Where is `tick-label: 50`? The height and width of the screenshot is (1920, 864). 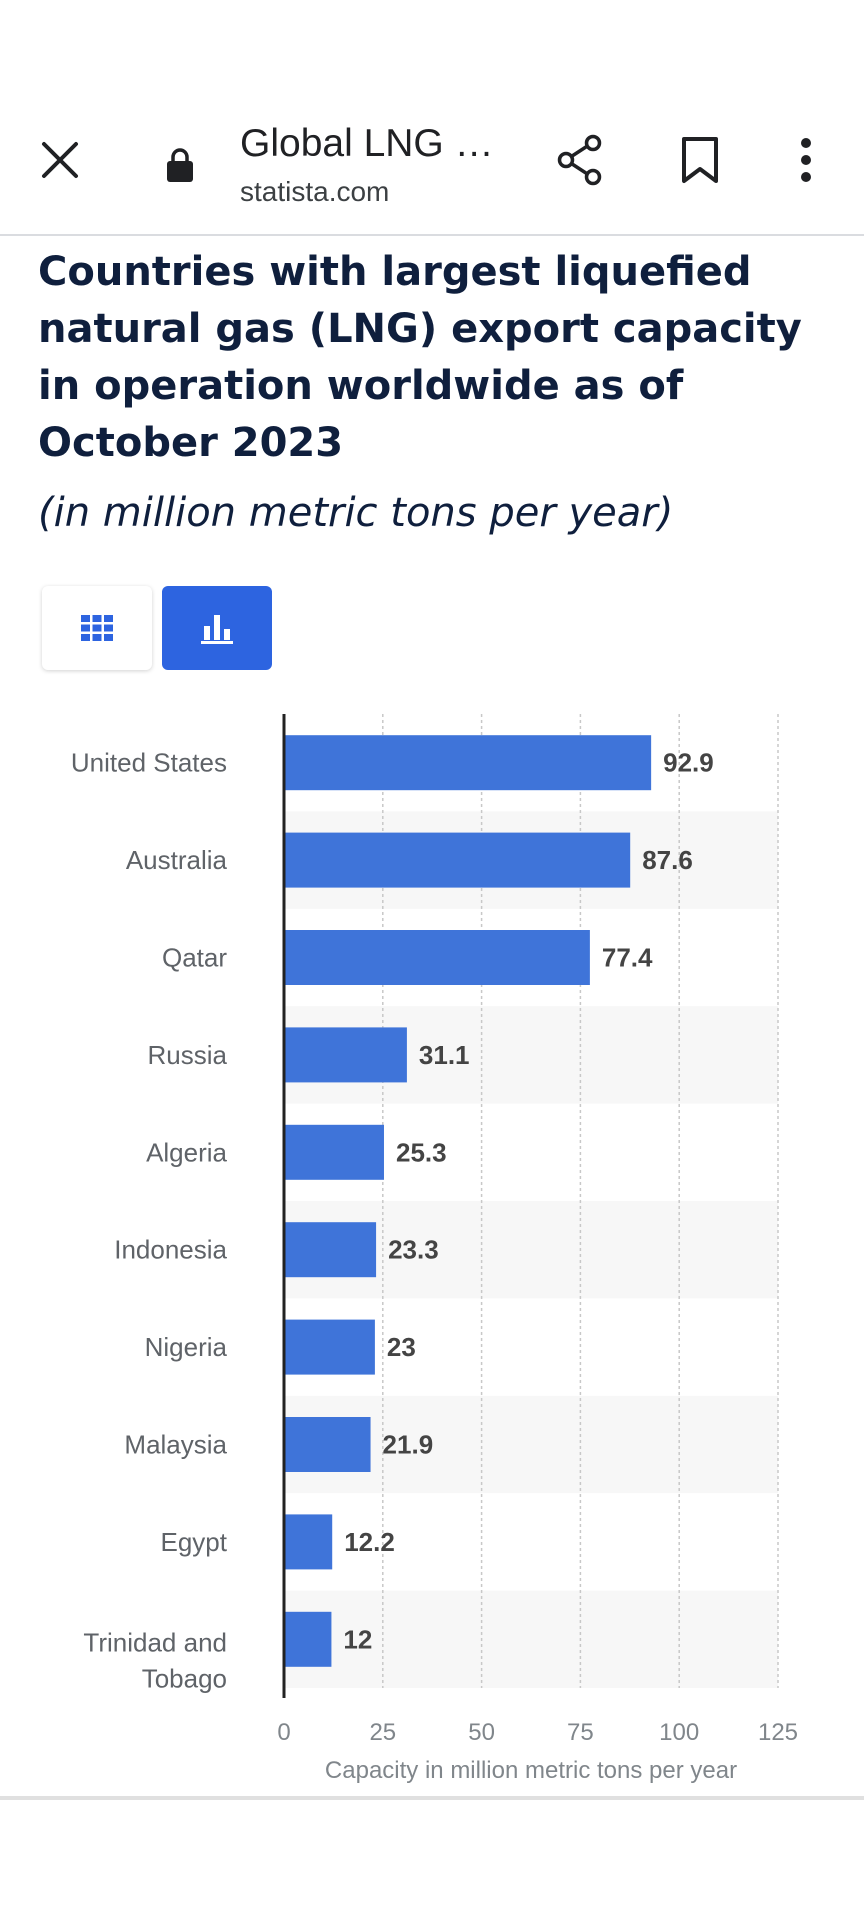
tick-label: 50 is located at coordinates (481, 1732).